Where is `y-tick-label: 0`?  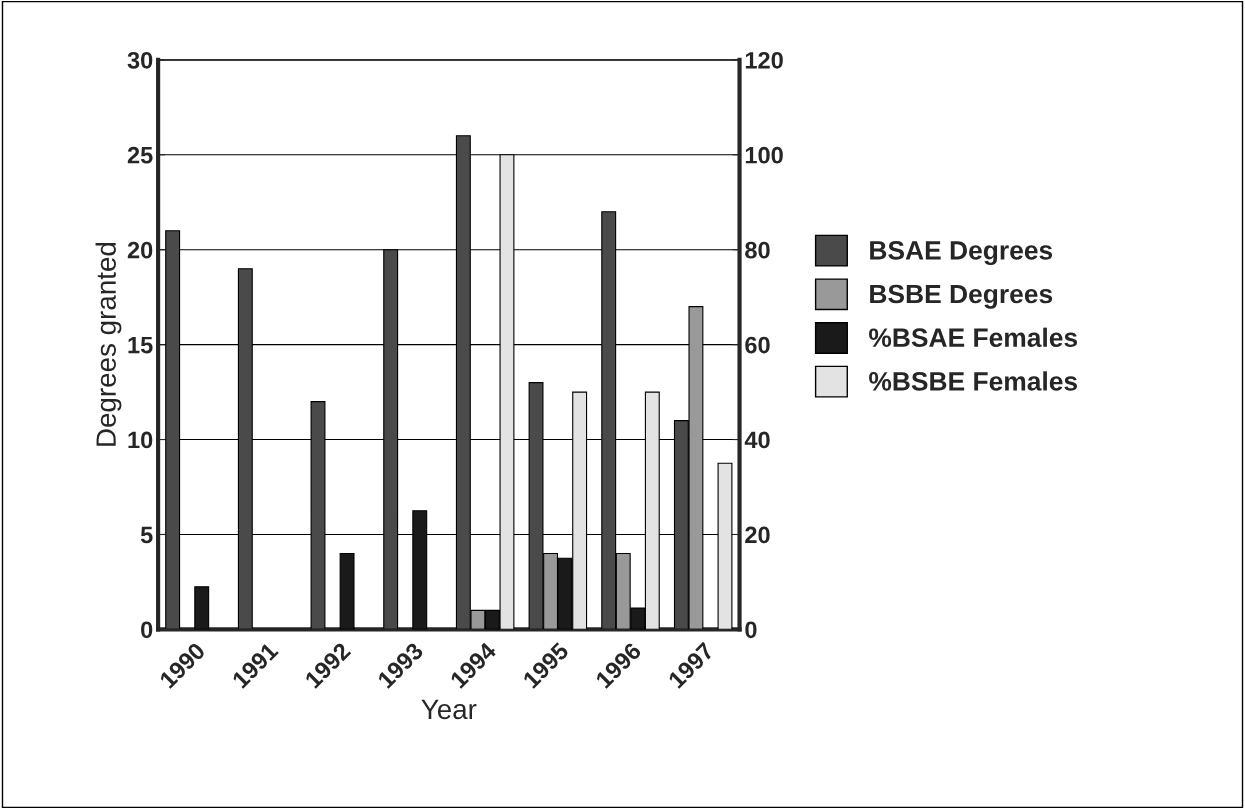
y-tick-label: 0 is located at coordinates (147, 630).